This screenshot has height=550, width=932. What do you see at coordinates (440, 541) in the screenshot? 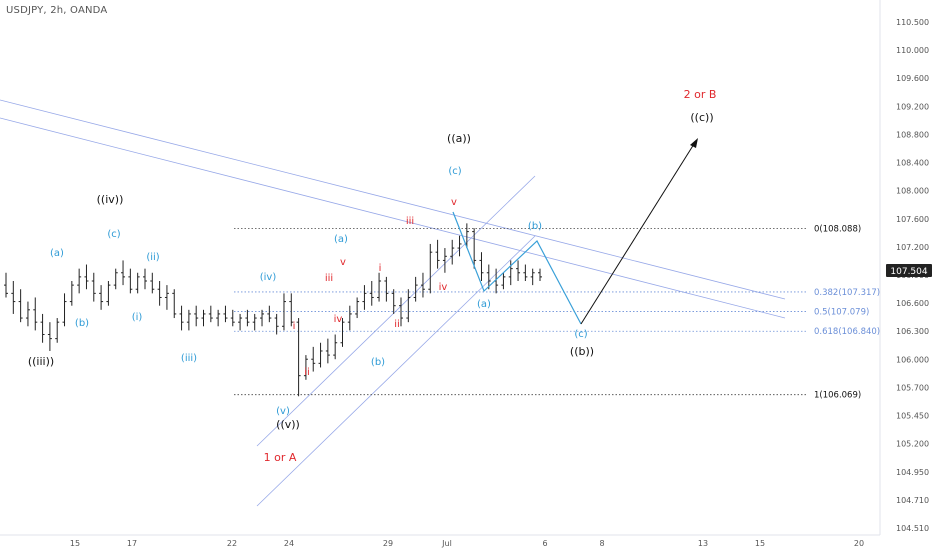
I see `time-axis: 15 17 22 24 29 Jul 6 8 13 15 20` at bounding box center [440, 541].